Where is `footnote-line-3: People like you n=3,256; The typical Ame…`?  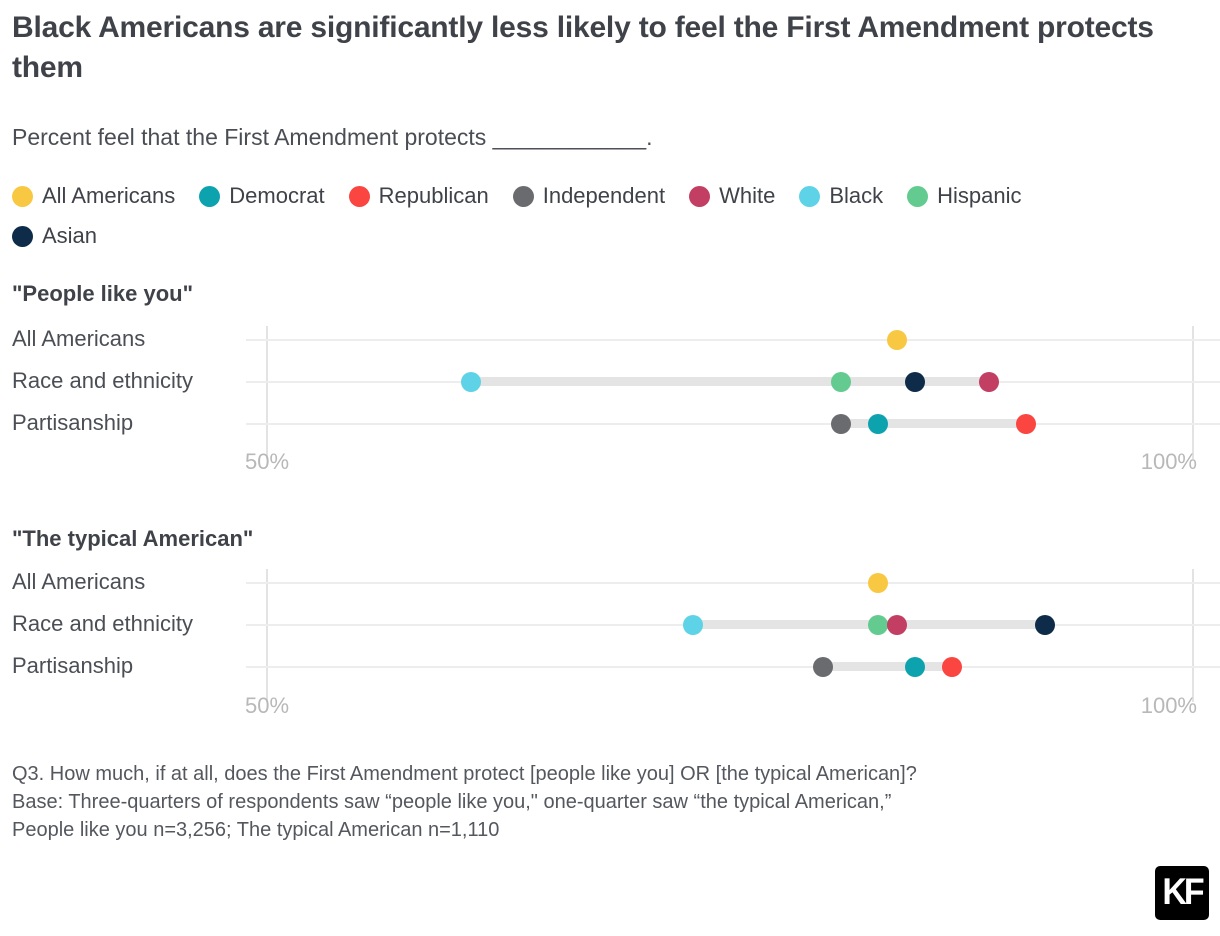
footnote-line-3: People like you n=3,256; The typical Ame… is located at coordinates (256, 830).